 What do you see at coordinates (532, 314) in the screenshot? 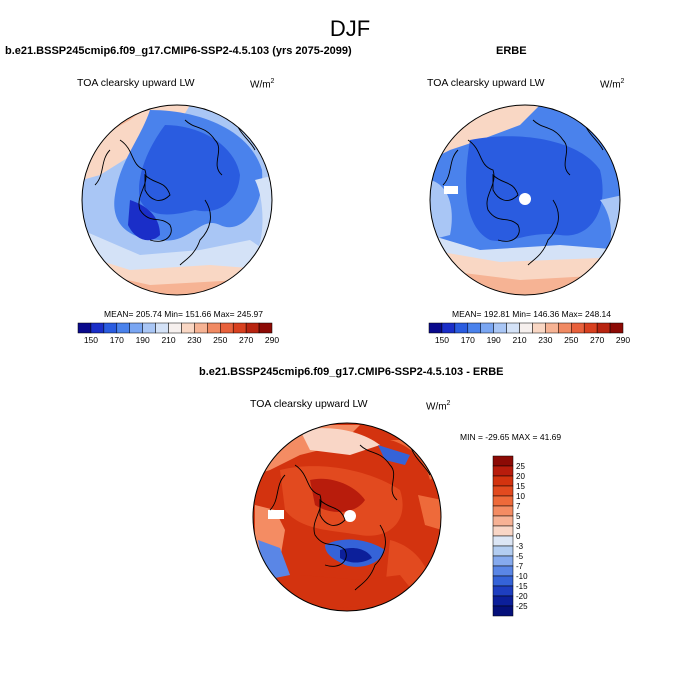
I see `obs-stats: MEAN= 192.81 Min= 146.36 Max= 248.14` at bounding box center [532, 314].